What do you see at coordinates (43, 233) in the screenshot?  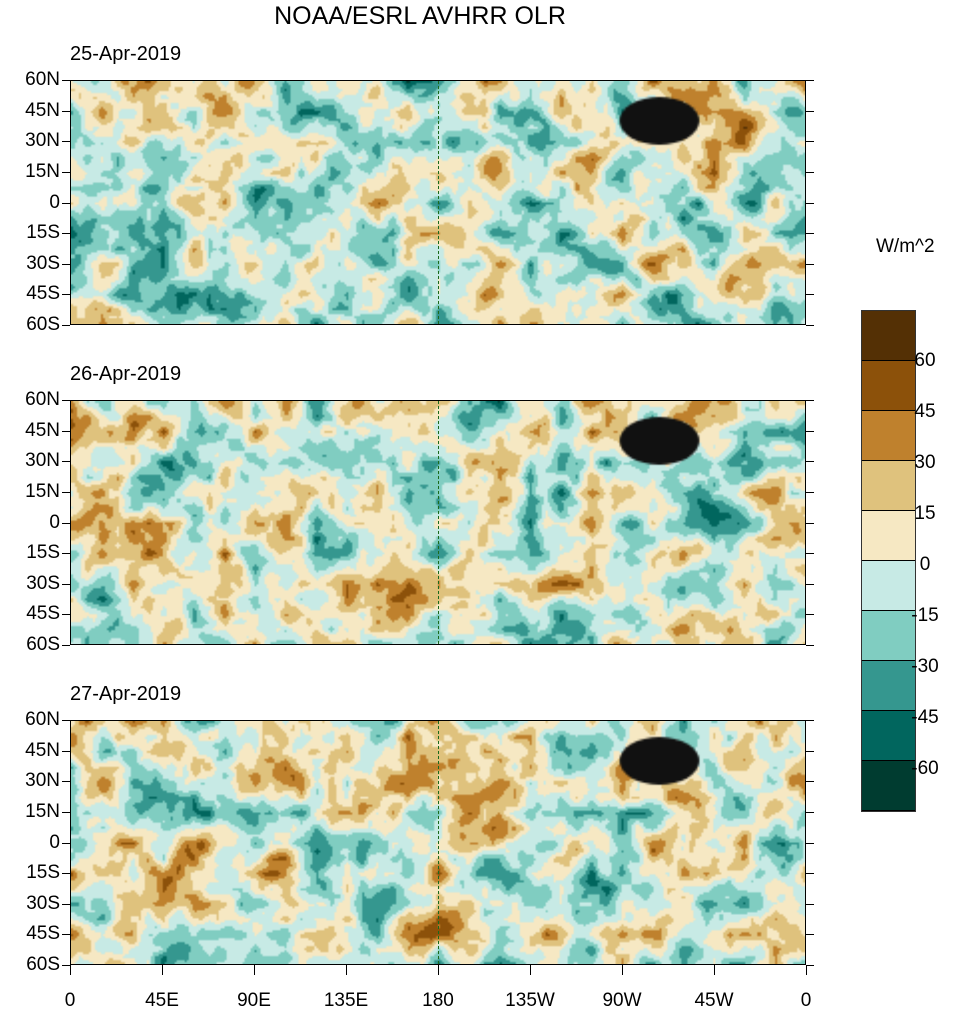 I see `lat-tick-label: 15S` at bounding box center [43, 233].